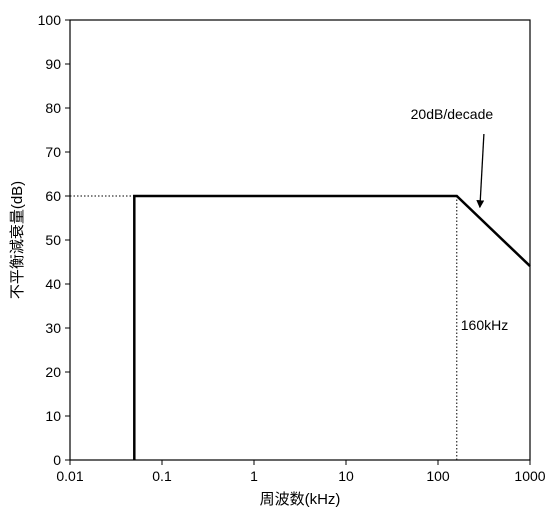 The width and height of the screenshot is (550, 516). What do you see at coordinates (53, 196) in the screenshot?
I see `y-tick-label-7: 60` at bounding box center [53, 196].